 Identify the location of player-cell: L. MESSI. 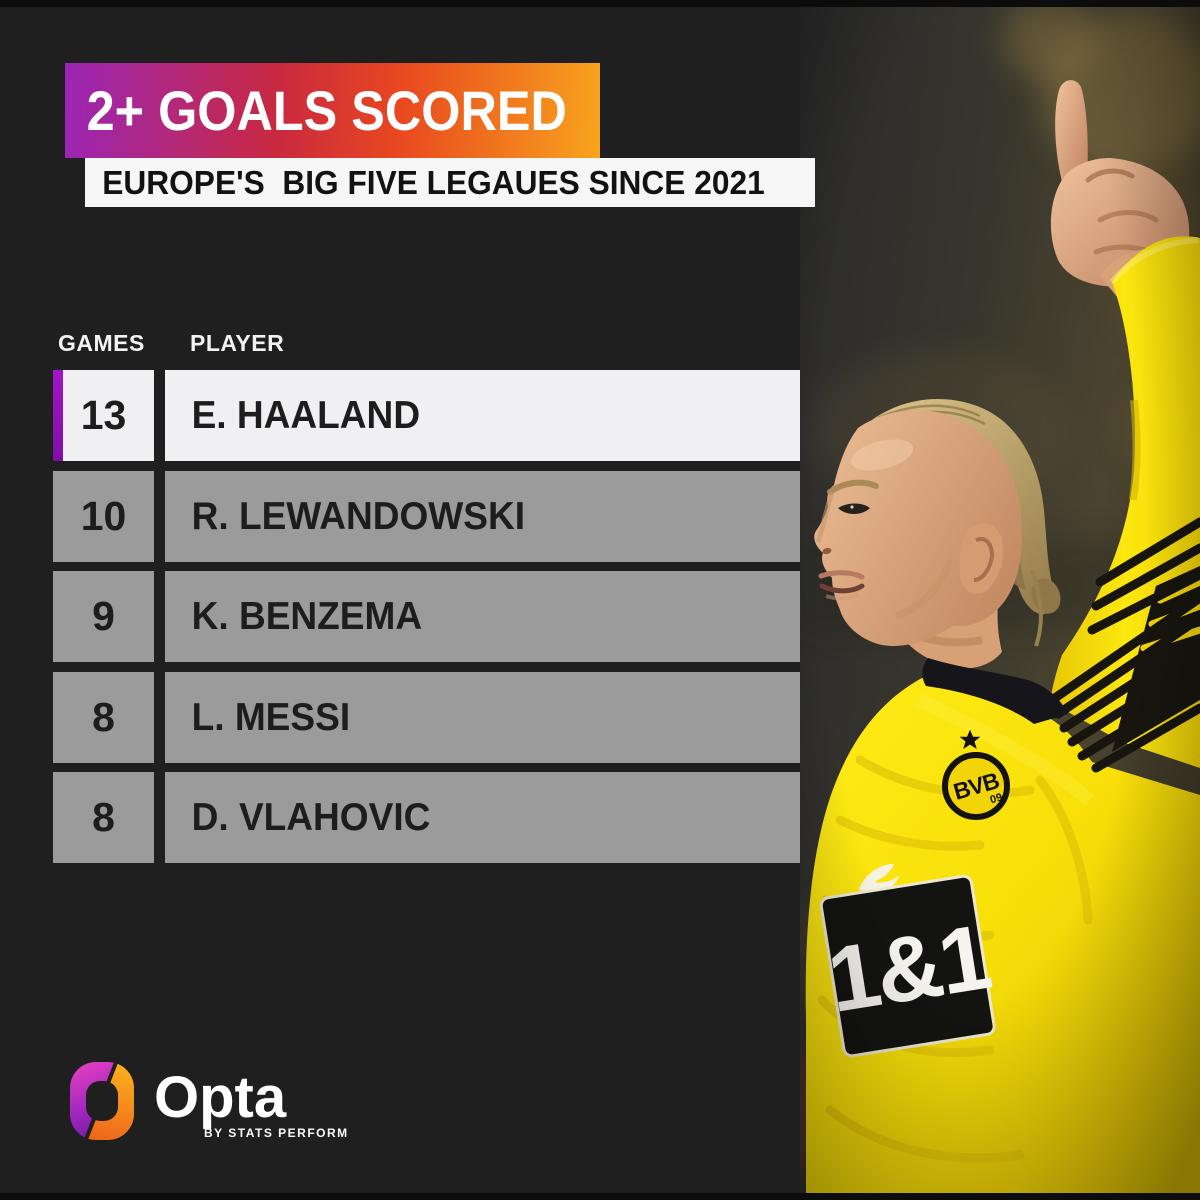
(482, 717).